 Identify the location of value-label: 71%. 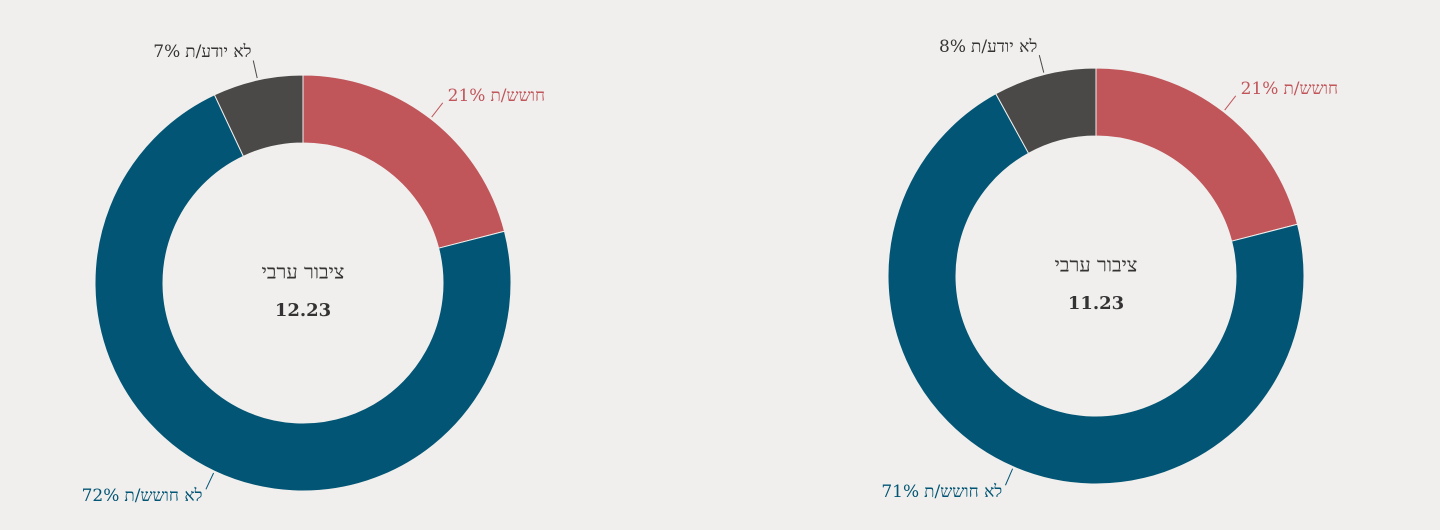
(900, 492).